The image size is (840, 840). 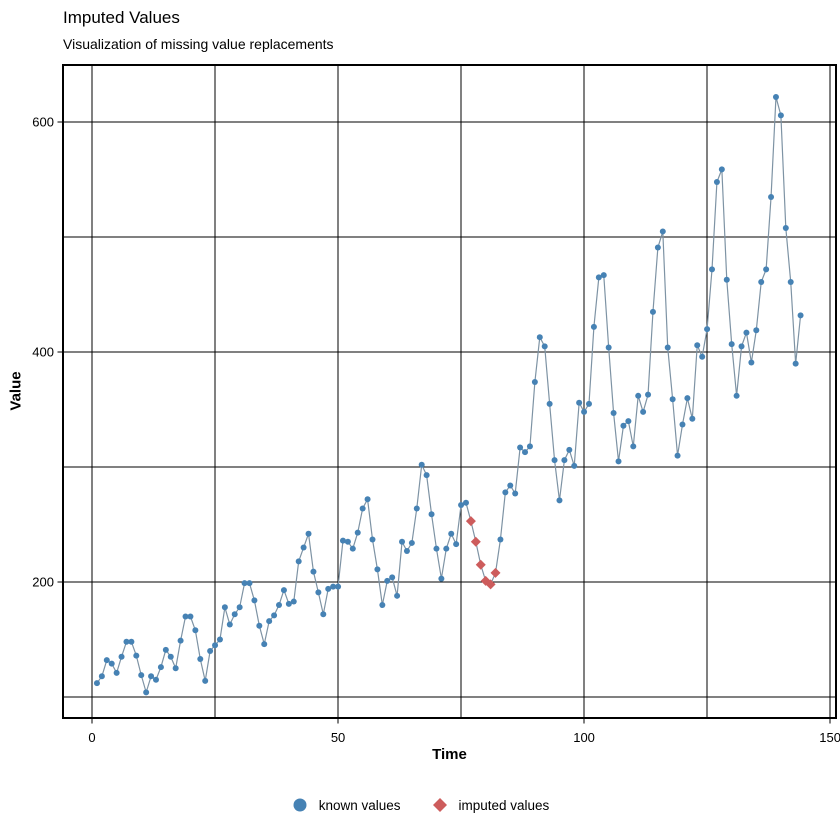 What do you see at coordinates (300, 805) in the screenshot?
I see `known-values-marker-icon` at bounding box center [300, 805].